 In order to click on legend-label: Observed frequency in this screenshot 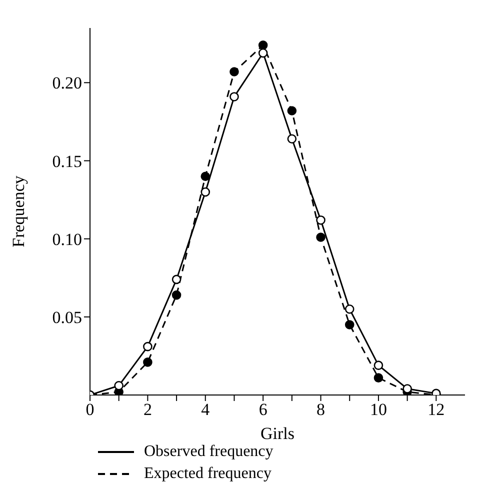, I will do `click(209, 452)`.